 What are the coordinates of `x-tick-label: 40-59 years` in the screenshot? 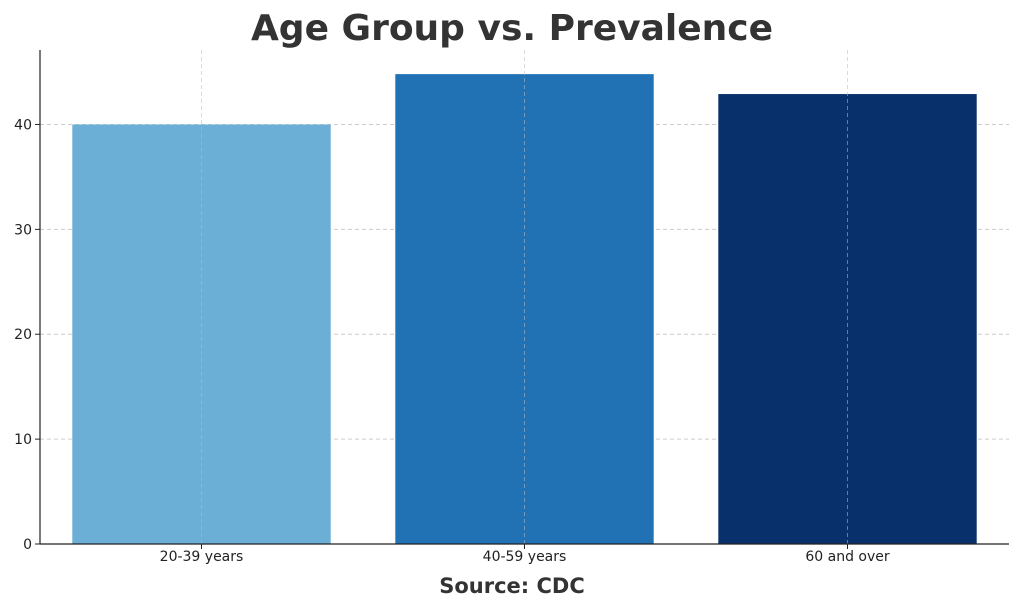 It's located at (525, 557).